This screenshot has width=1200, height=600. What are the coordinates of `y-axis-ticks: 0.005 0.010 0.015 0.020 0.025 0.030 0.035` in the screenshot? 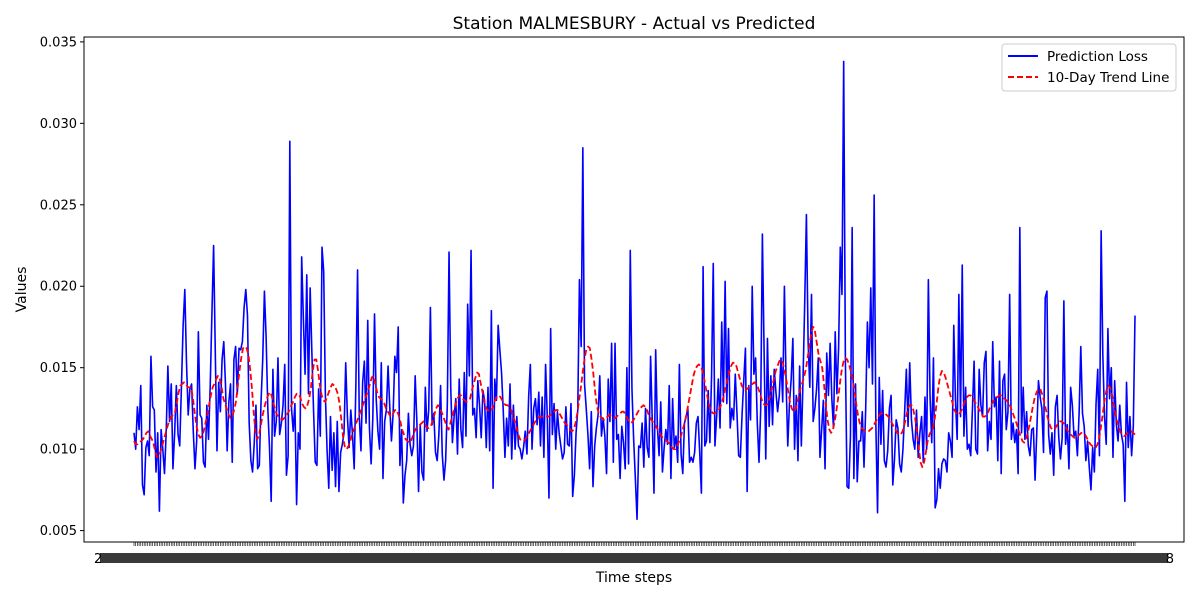 It's located at (62, 287).